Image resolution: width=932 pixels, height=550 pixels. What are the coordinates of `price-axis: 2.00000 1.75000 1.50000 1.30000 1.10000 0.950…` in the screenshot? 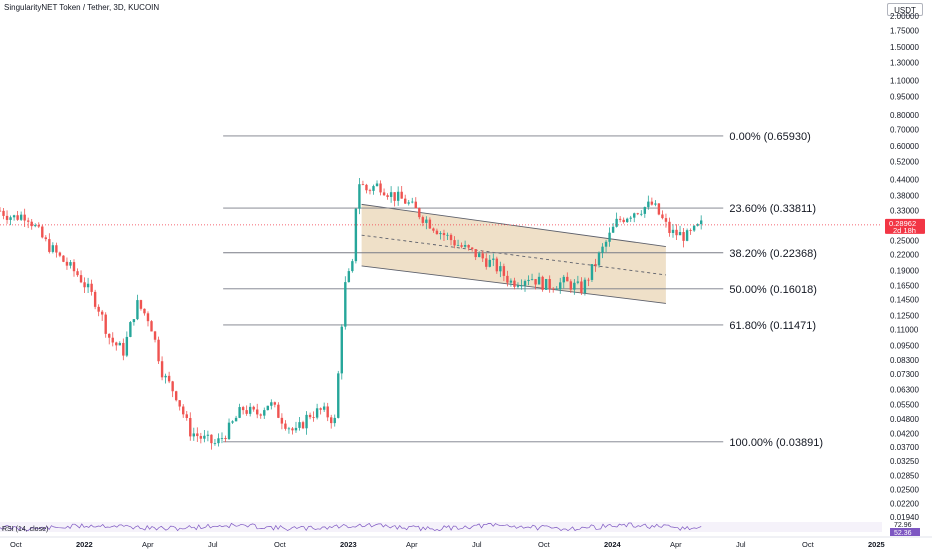 It's located at (904, 267).